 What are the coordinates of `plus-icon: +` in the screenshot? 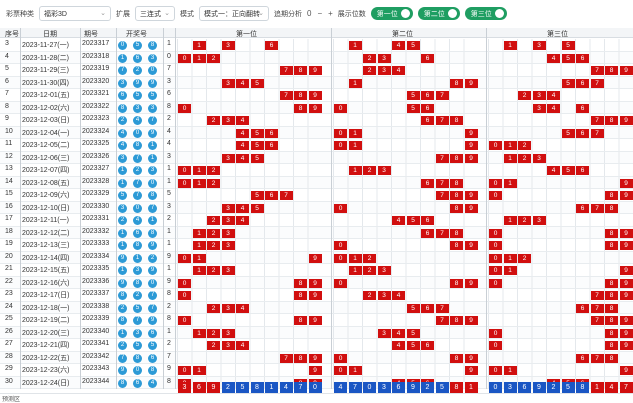 It's located at (330, 13).